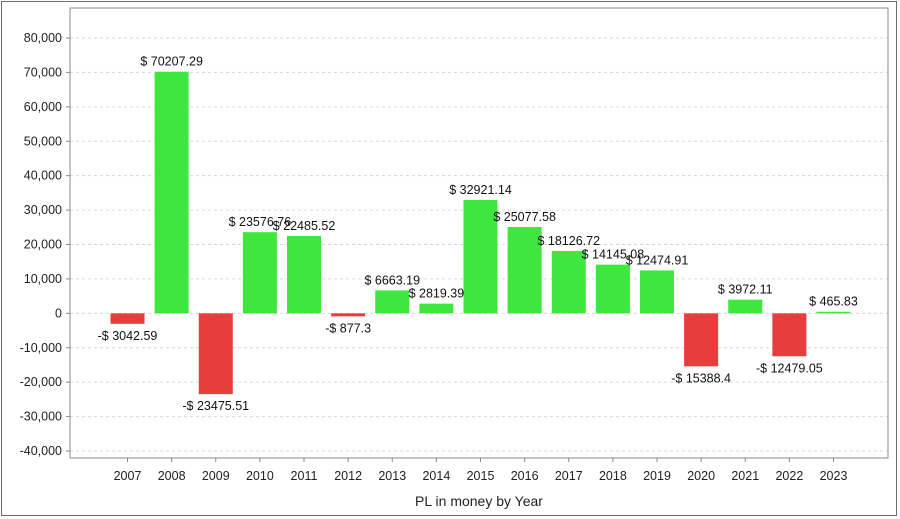 Image resolution: width=900 pixels, height=519 pixels. Describe the element at coordinates (172, 476) in the screenshot. I see `x-tick-label: 2008` at that location.